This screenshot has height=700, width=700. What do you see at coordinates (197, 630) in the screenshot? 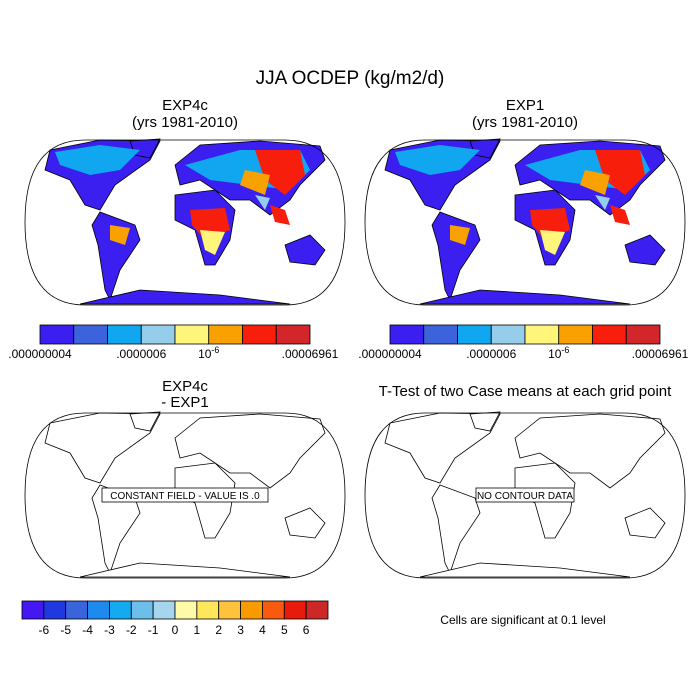
I see `colorbar-label: 1` at bounding box center [197, 630].